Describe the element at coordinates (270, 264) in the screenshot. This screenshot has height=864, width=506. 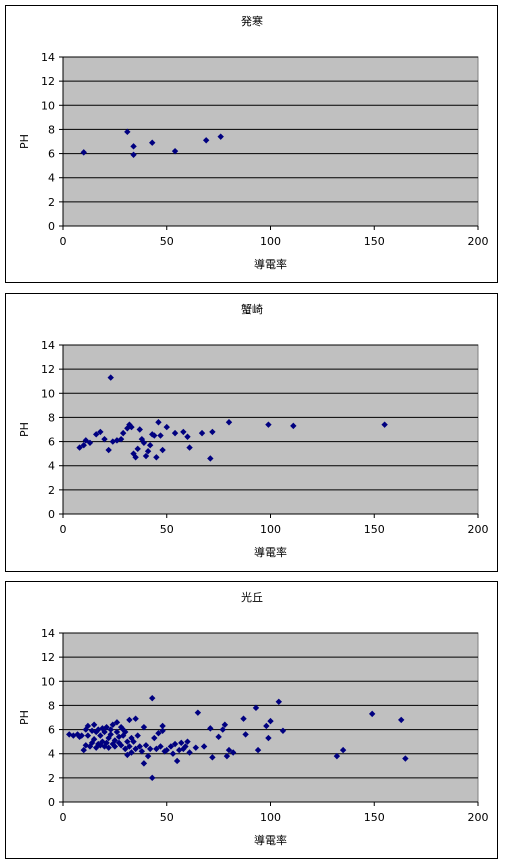
I see `x-axis-label: 導電率` at that location.